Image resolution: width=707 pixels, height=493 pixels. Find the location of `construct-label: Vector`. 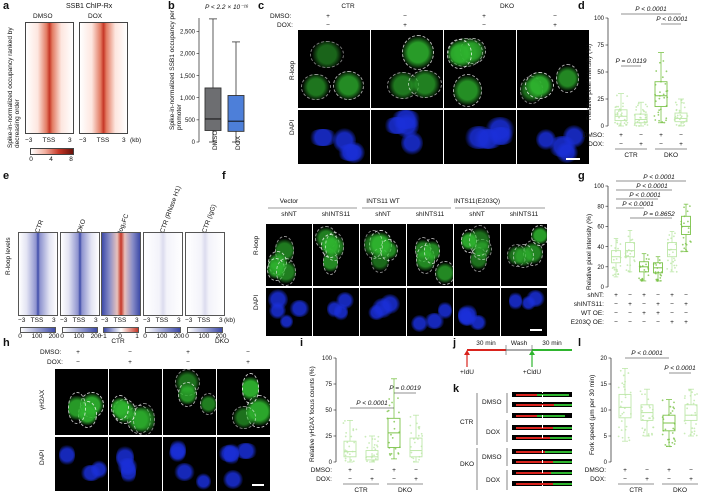

construct-label: Vector is located at coordinates (289, 201).